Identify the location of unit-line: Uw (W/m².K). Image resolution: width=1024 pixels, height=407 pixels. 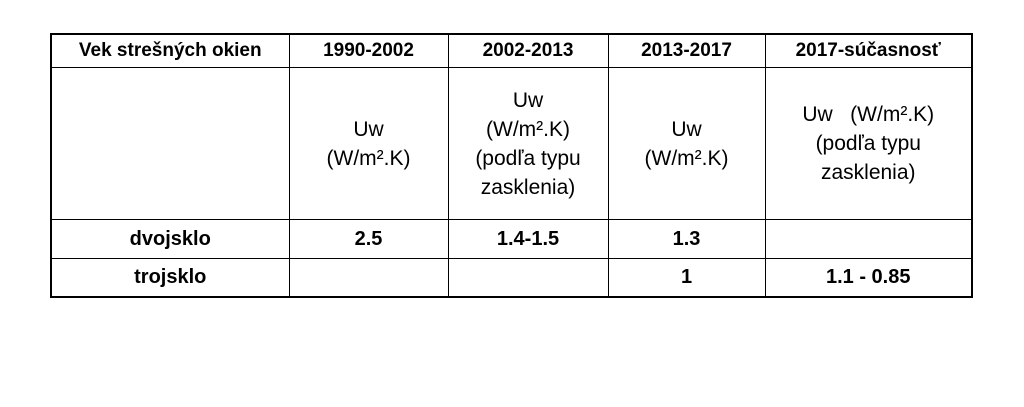
(868, 115).